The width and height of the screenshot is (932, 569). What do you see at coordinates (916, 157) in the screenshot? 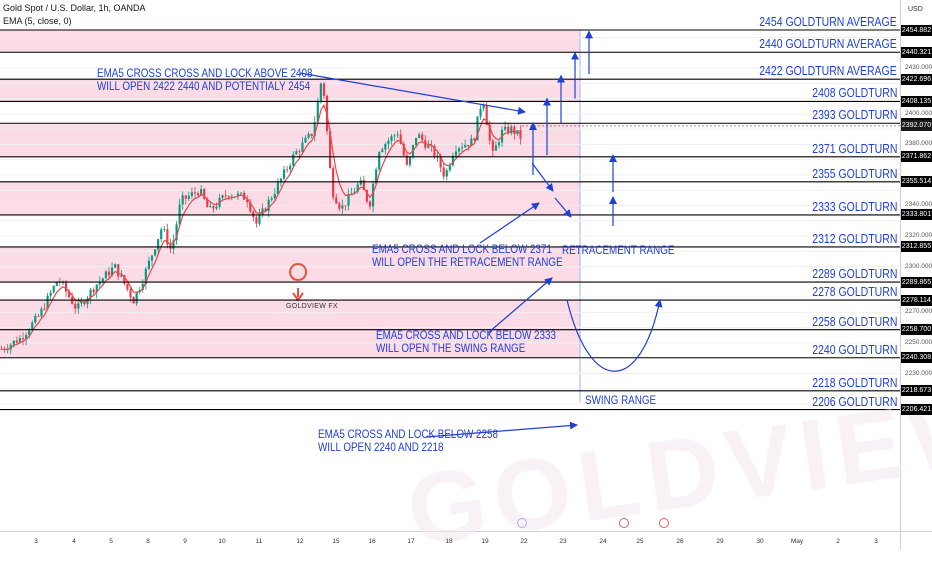
I see `price-axis-label: 2371.862` at bounding box center [916, 157].